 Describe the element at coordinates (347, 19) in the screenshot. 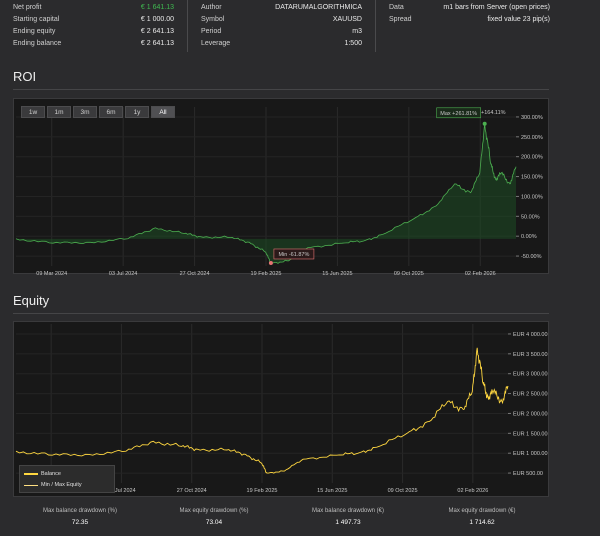

I see `stat-value: XAUUSD` at that location.